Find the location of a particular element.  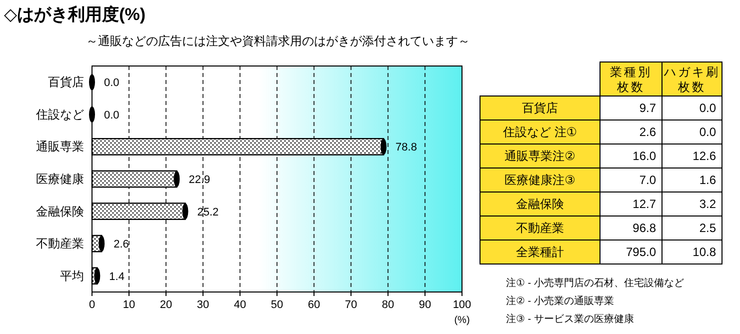

x-tick-label: ハガキ刷枚数 is located at coordinates (691, 79).